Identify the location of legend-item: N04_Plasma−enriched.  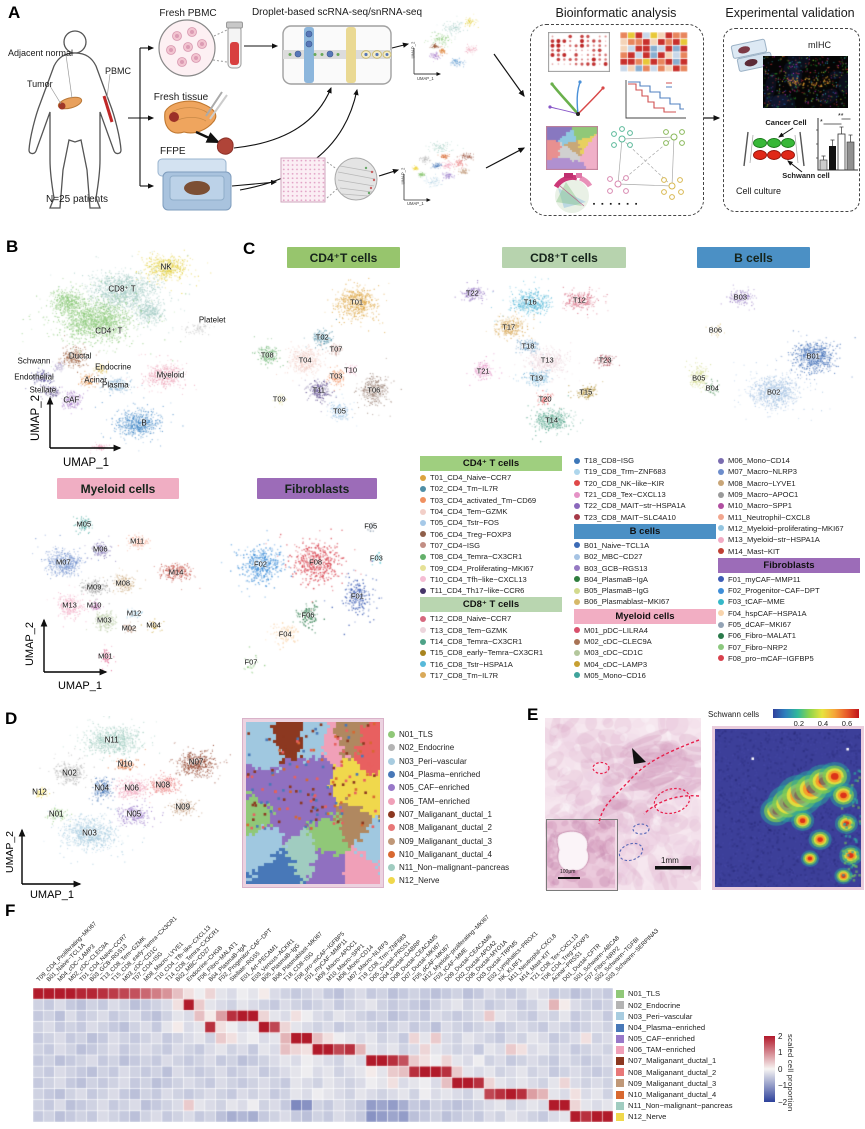
(448, 774).